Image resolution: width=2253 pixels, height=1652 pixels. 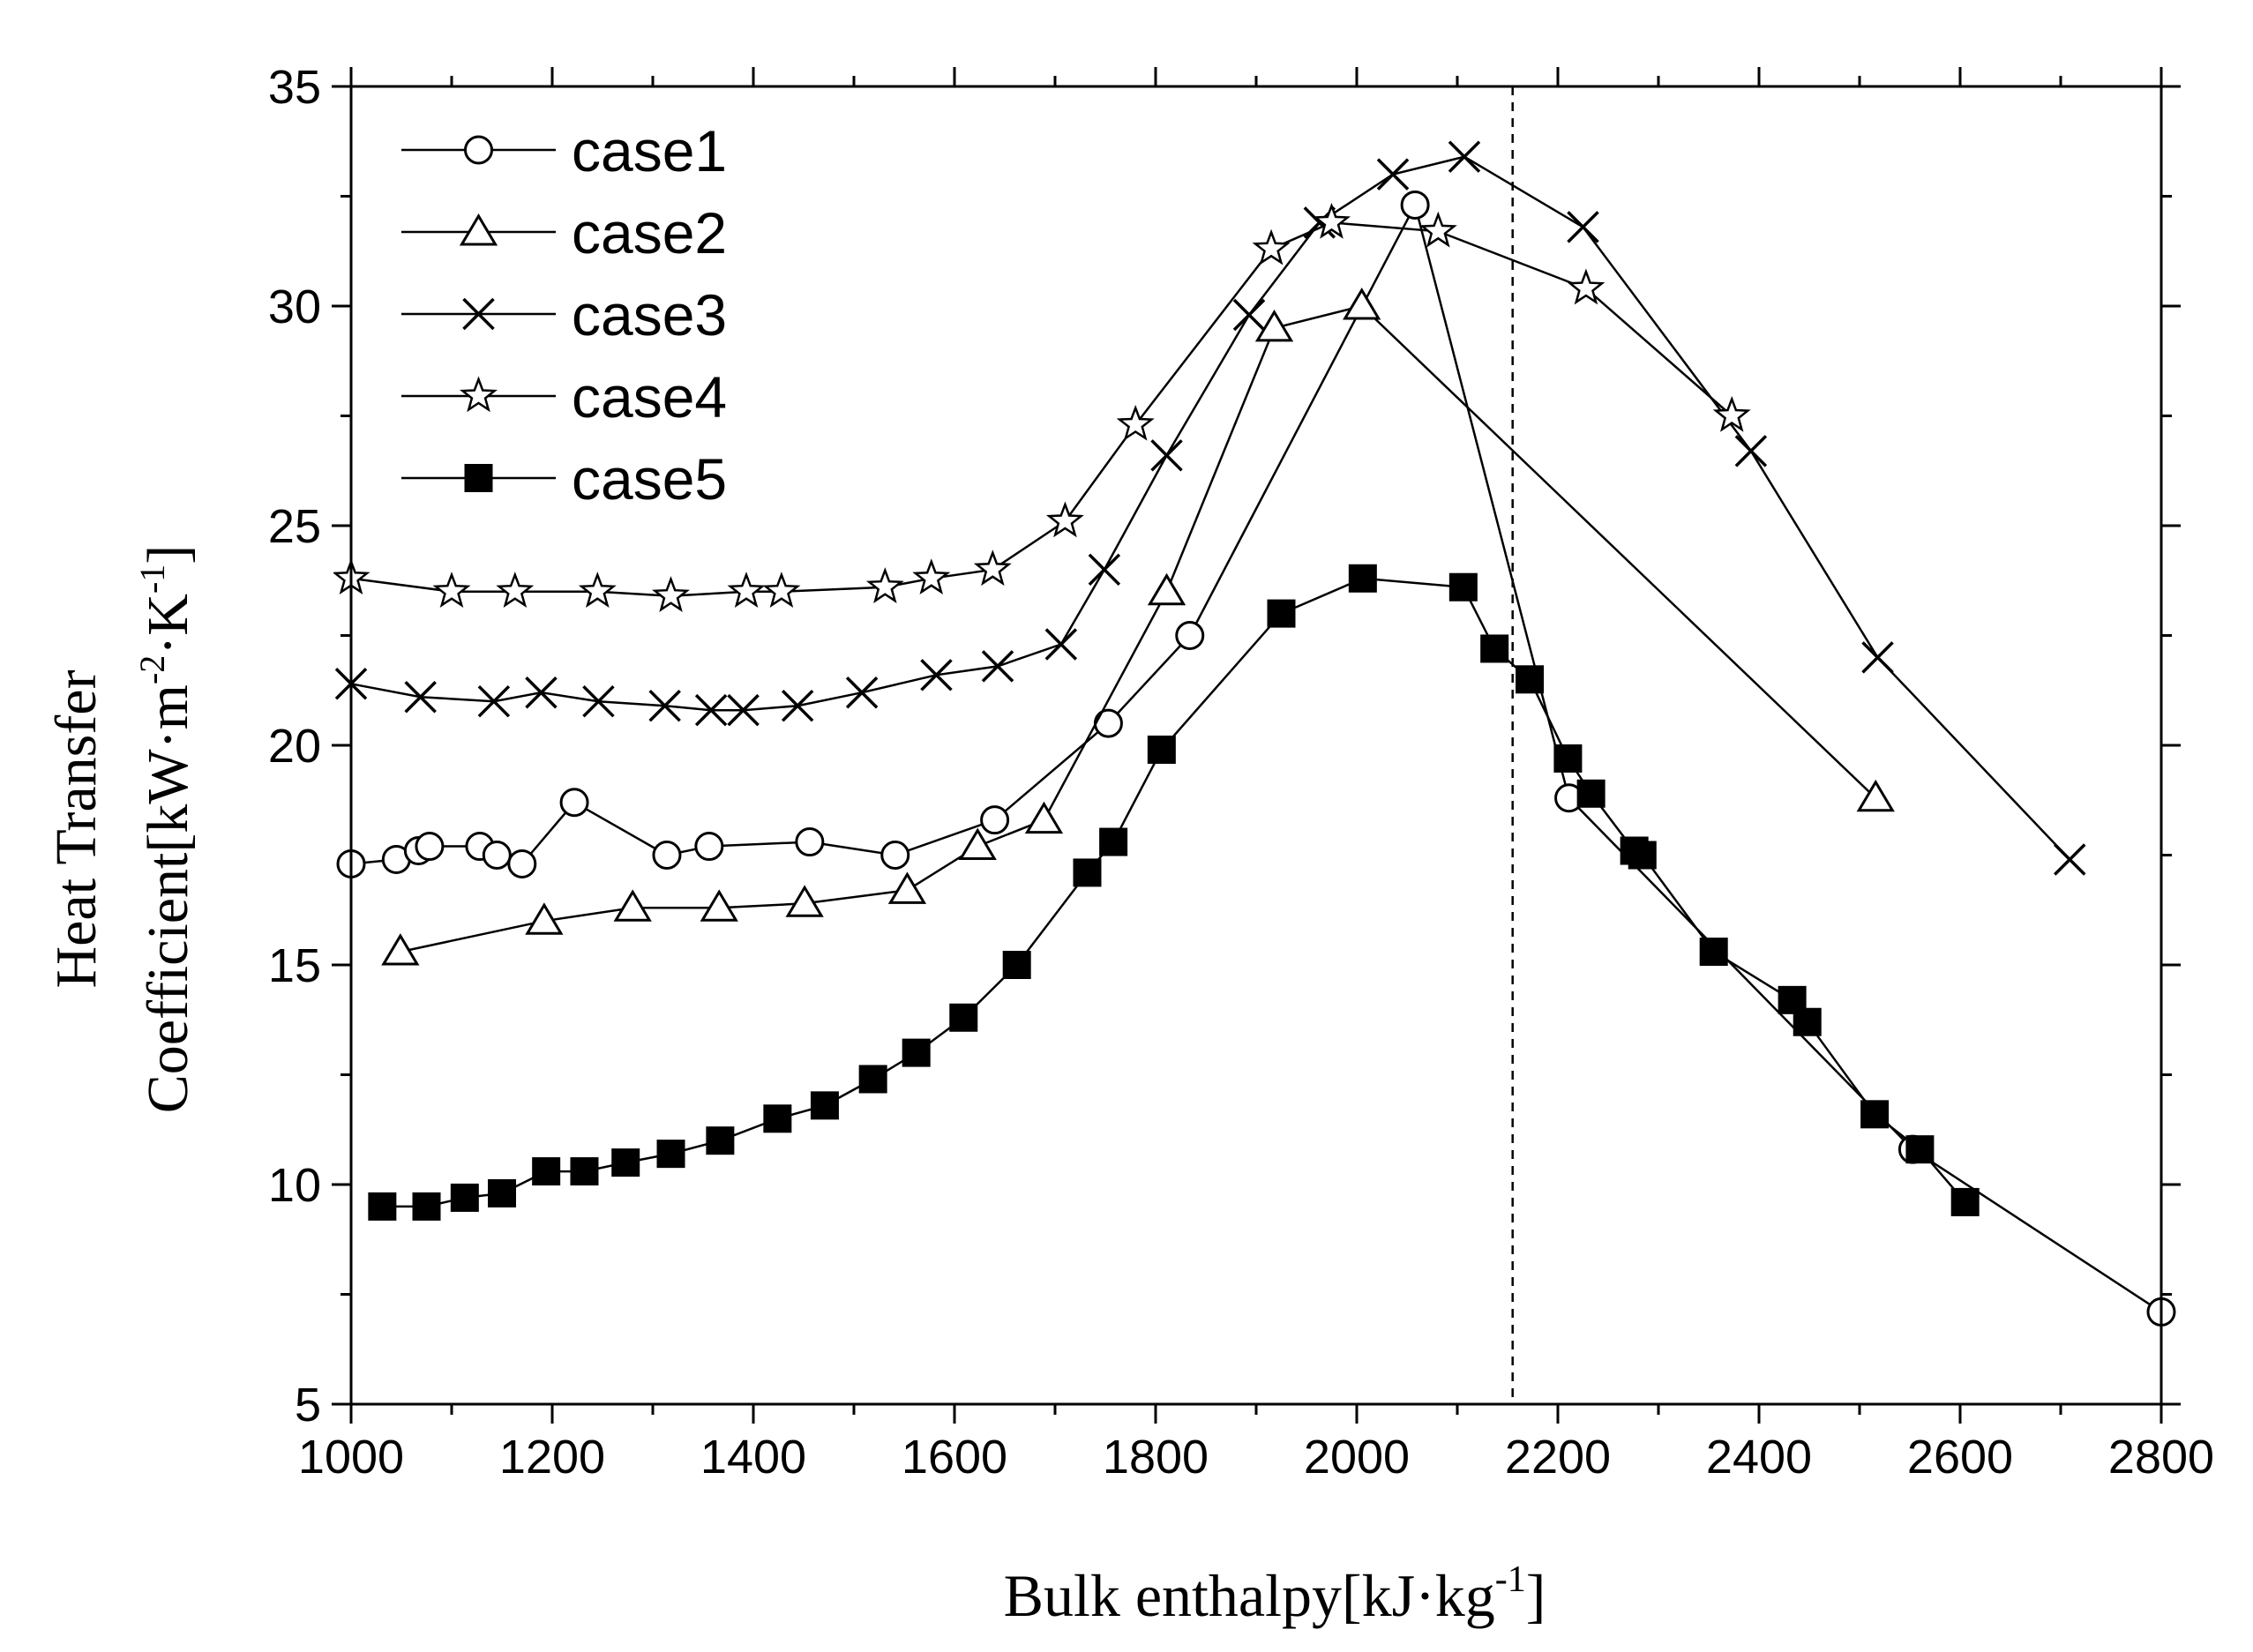 What do you see at coordinates (478, 314) in the screenshot?
I see `legend-marker-case3` at bounding box center [478, 314].